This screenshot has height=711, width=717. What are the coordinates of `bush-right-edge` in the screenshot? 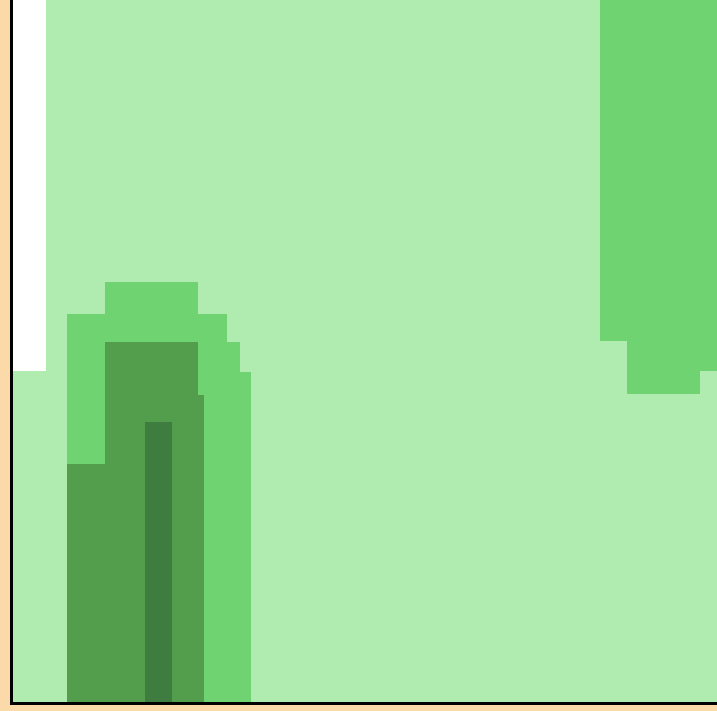 It's located at (708, 356).